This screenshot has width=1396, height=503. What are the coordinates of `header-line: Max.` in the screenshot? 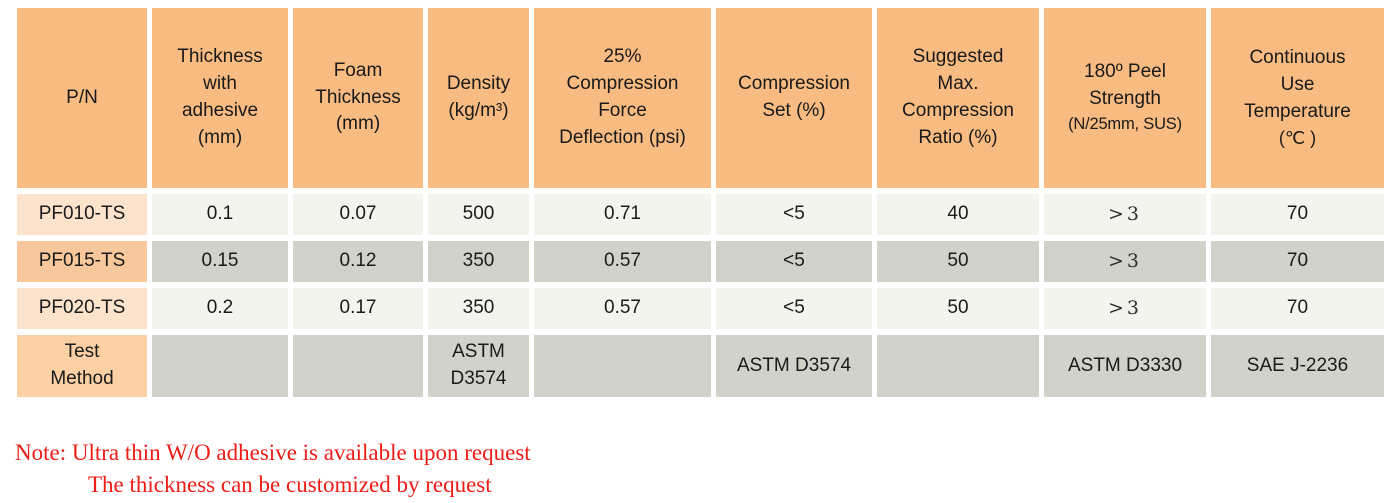 It's located at (958, 84).